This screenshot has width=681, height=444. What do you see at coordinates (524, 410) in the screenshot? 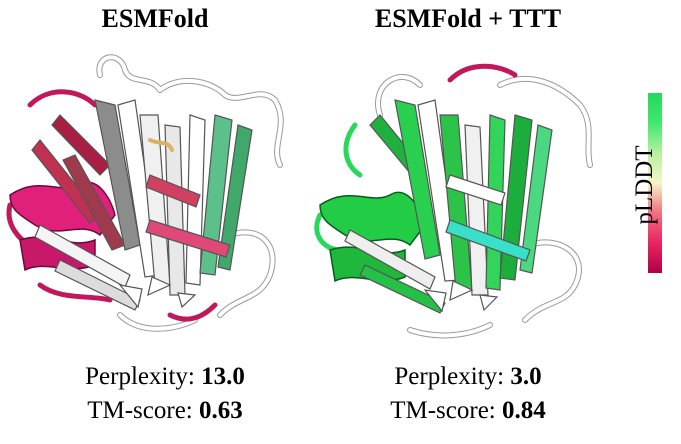
I see `tm-score-value: 0.84` at bounding box center [524, 410].